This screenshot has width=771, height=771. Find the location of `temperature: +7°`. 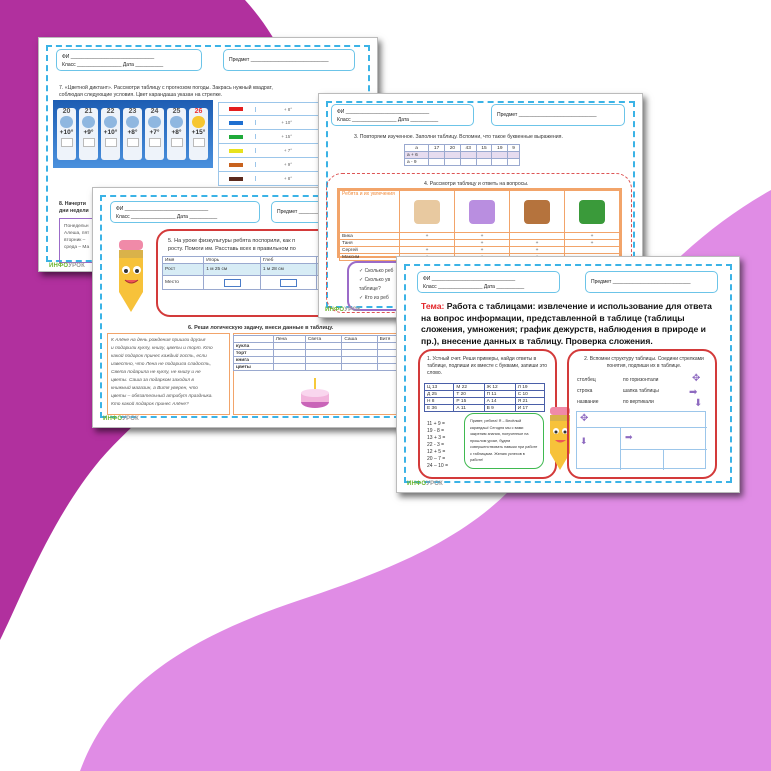

temperature: +7° is located at coordinates (154, 132).